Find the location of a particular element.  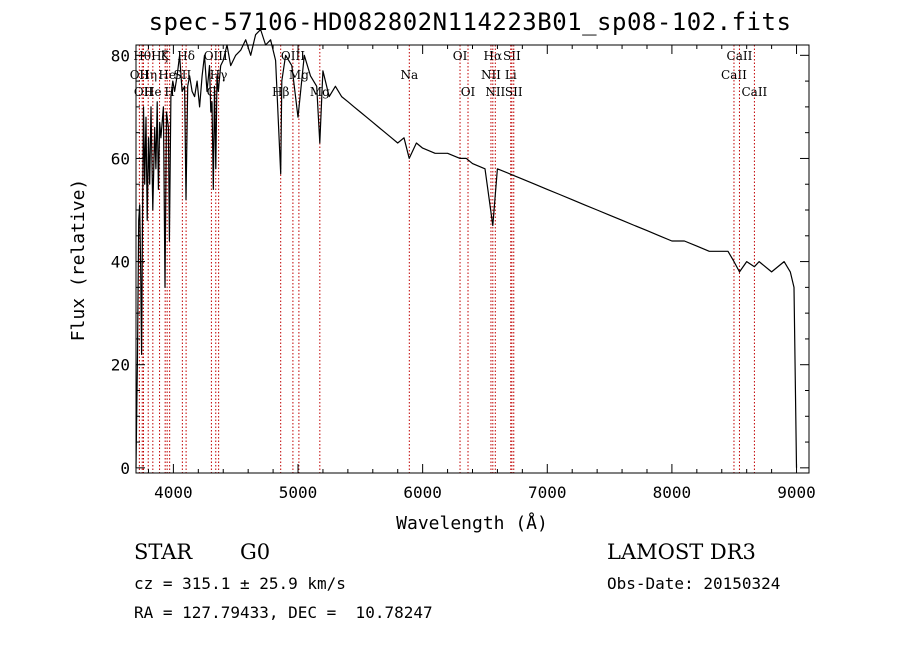

line-label: OIII is located at coordinates (216, 56).